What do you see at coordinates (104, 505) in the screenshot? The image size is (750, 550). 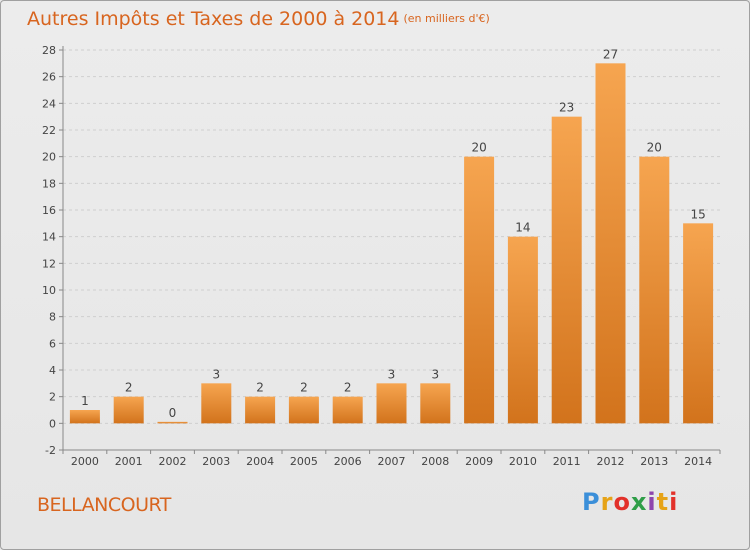 I see `city-name: BELLANCOURT` at bounding box center [104, 505].